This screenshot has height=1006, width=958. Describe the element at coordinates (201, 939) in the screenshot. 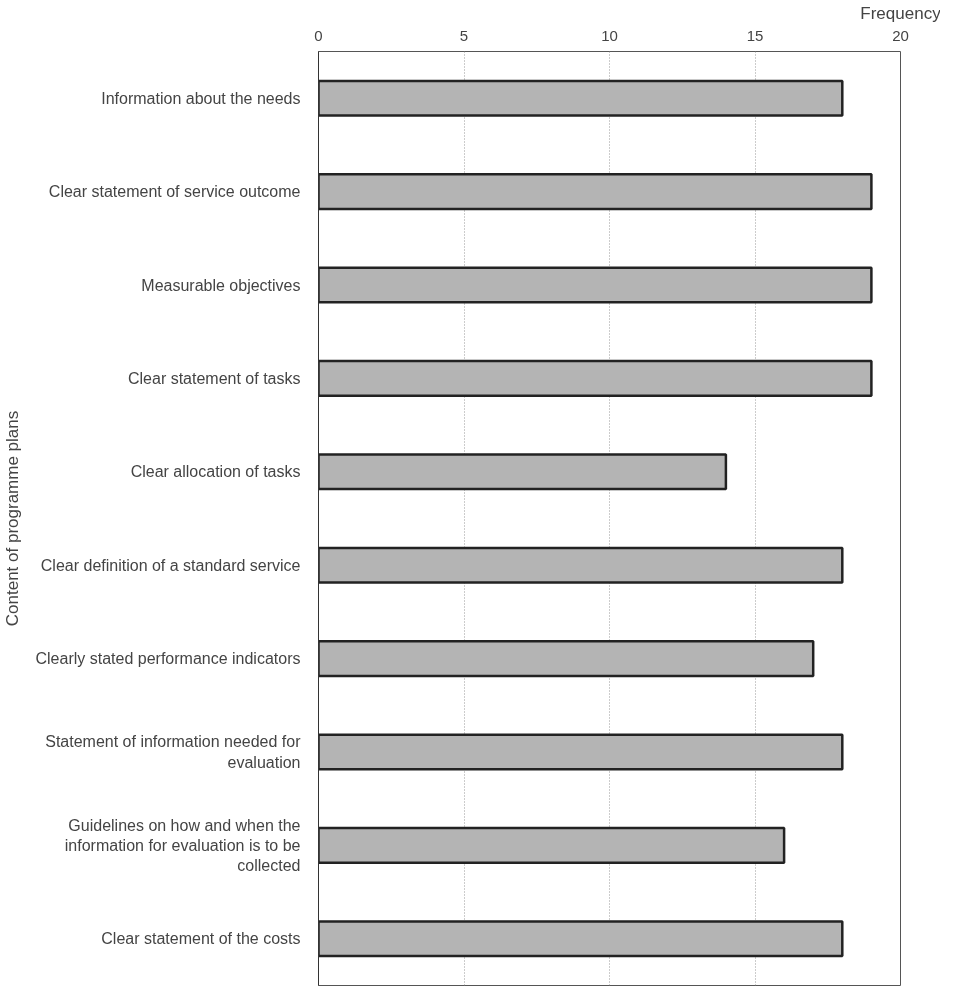

I see `y-tick-label: Clear statement of the costs` at that location.